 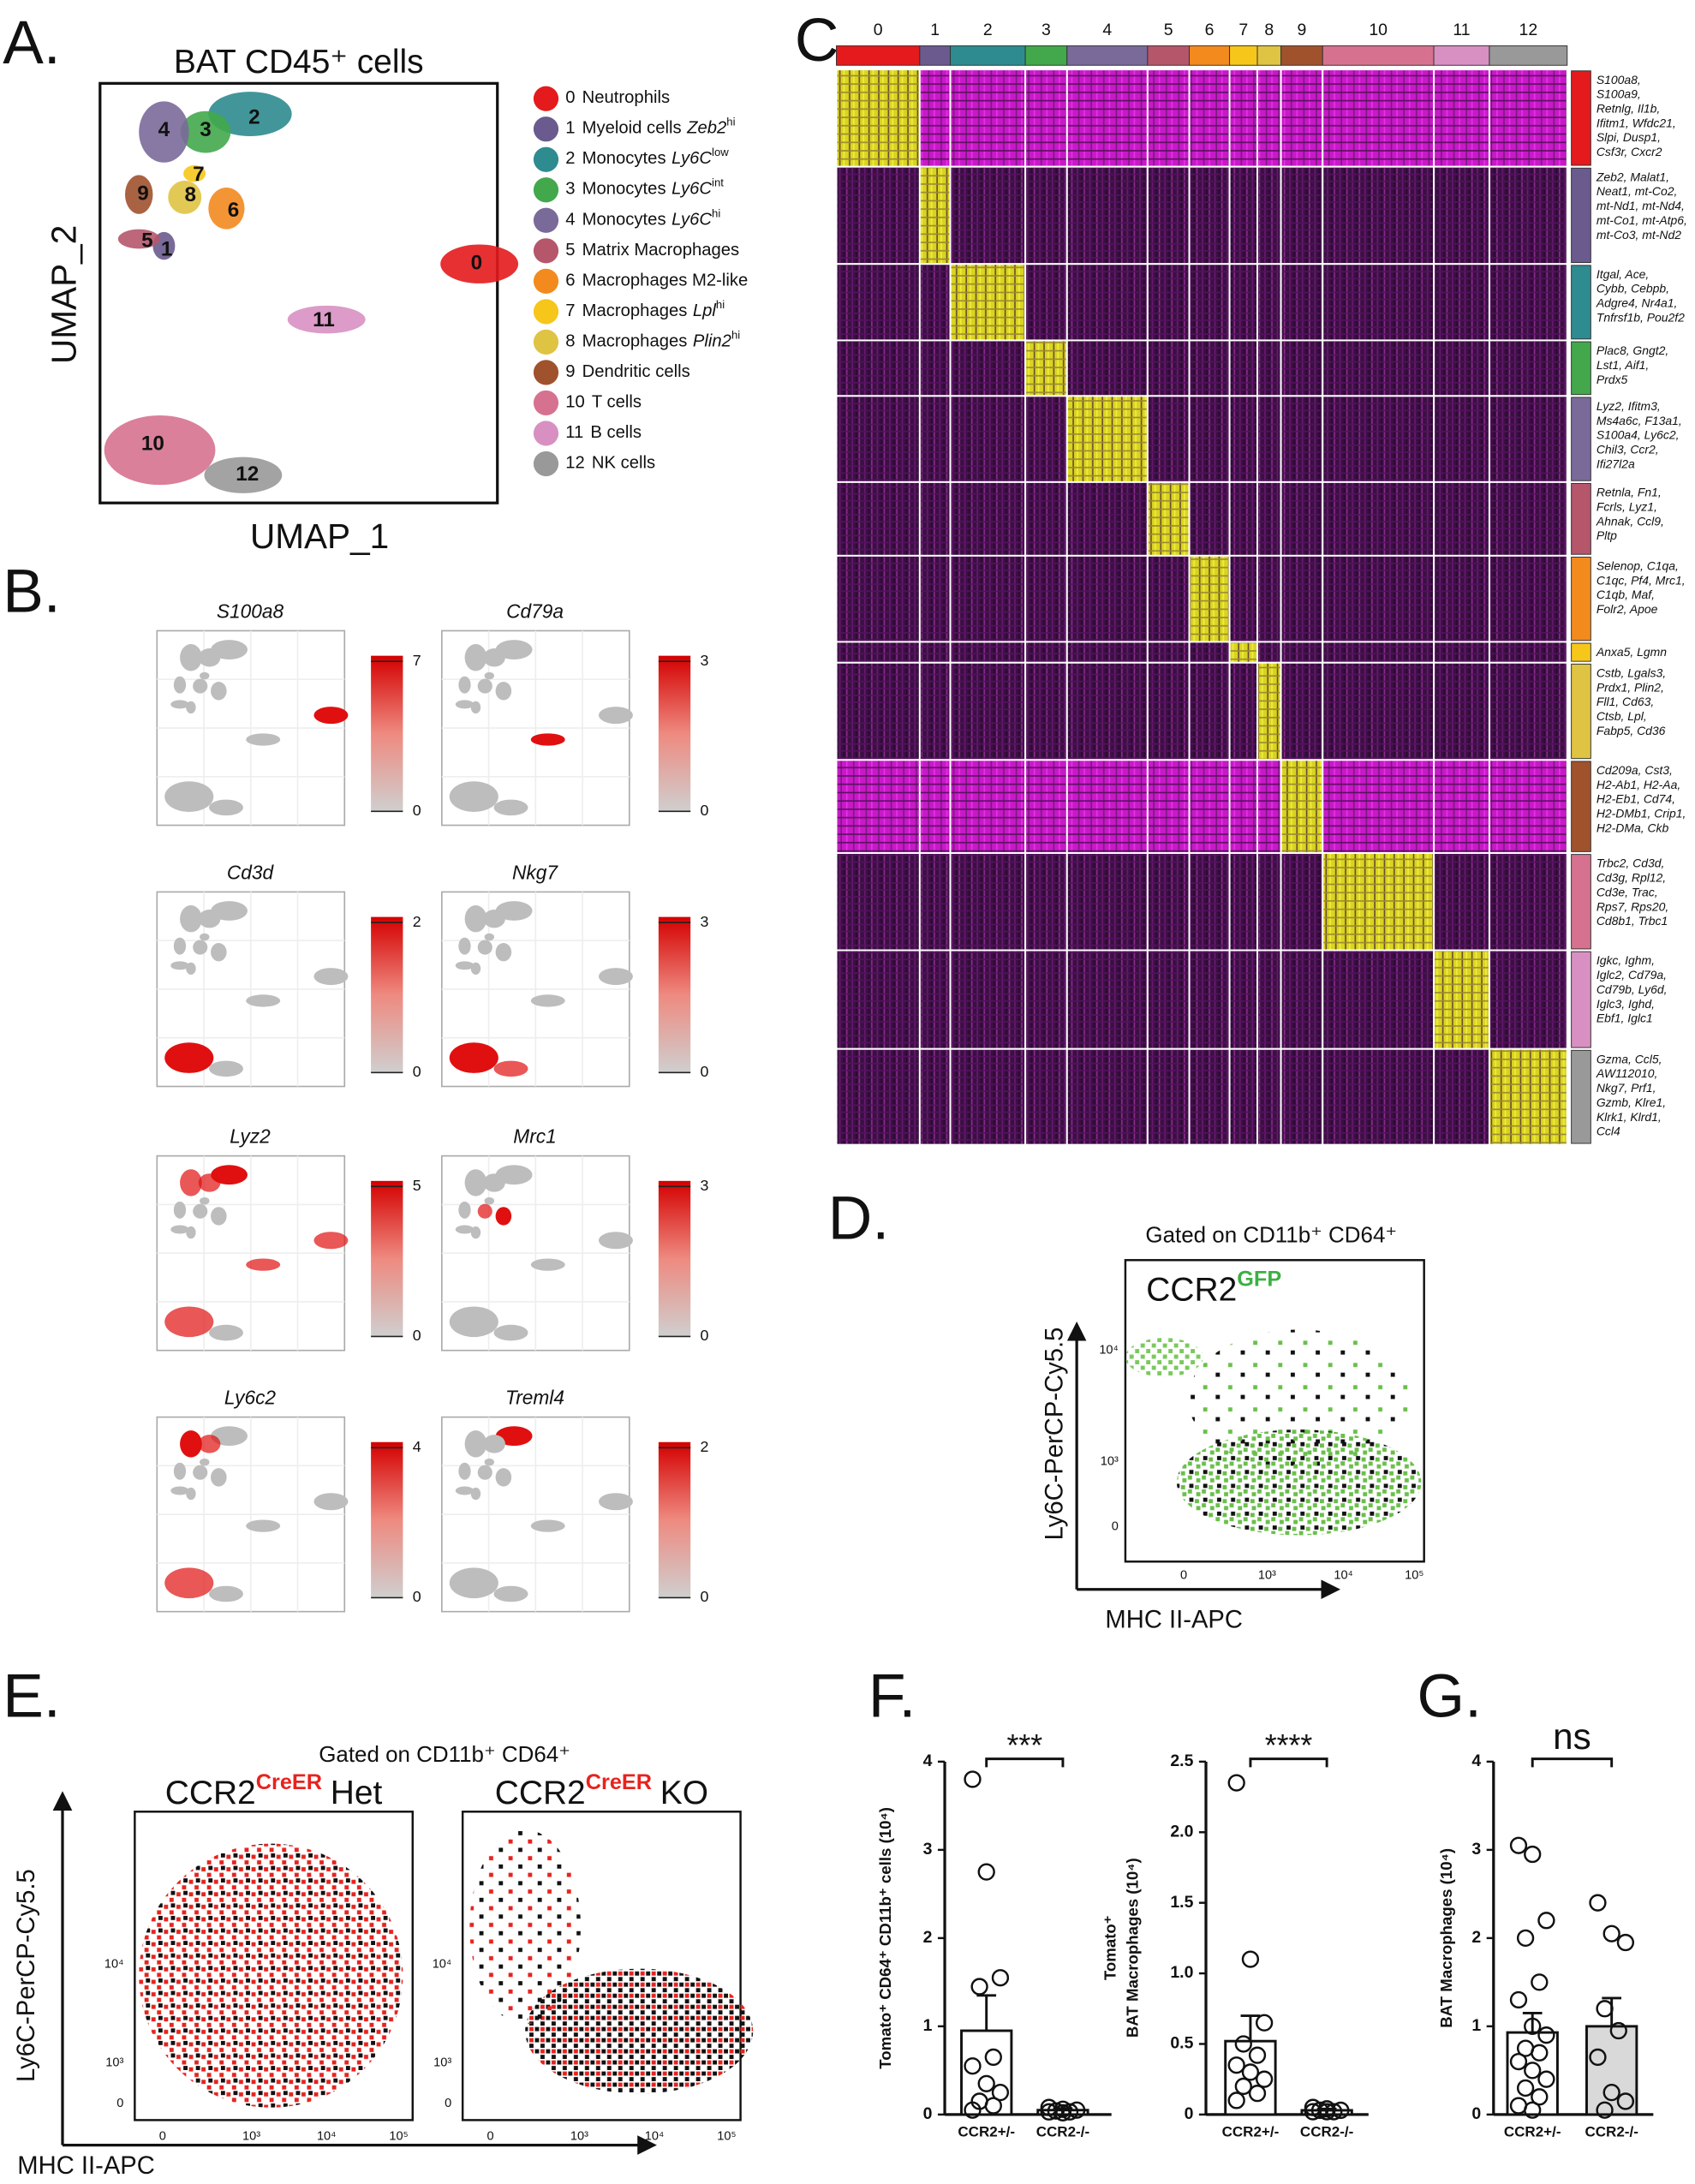 What do you see at coordinates (624, 220) in the screenshot?
I see `legend-entry-part: Monocytes` at bounding box center [624, 220].